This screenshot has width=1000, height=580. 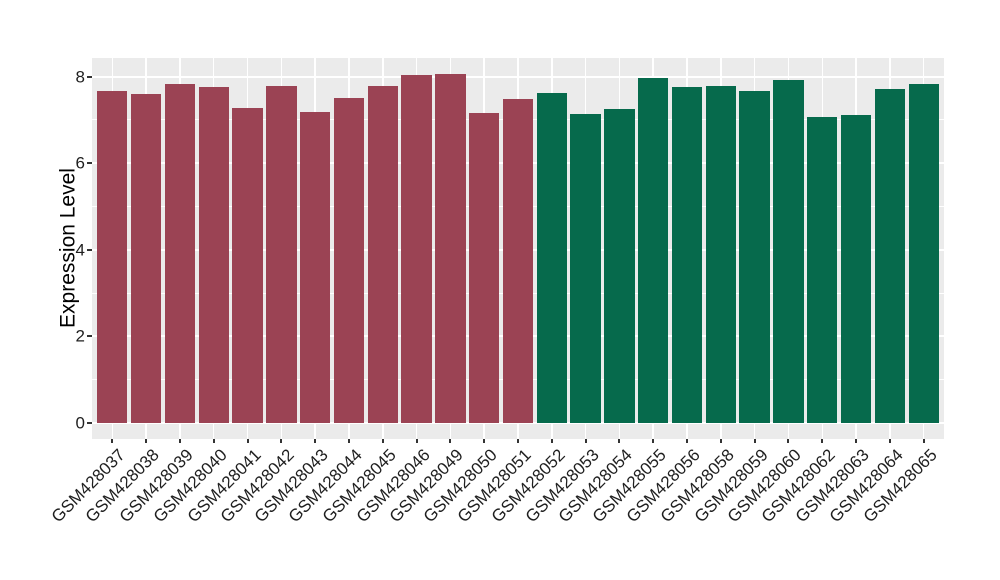 What do you see at coordinates (450, 248) in the screenshot?
I see `bar-GSM428049` at bounding box center [450, 248].